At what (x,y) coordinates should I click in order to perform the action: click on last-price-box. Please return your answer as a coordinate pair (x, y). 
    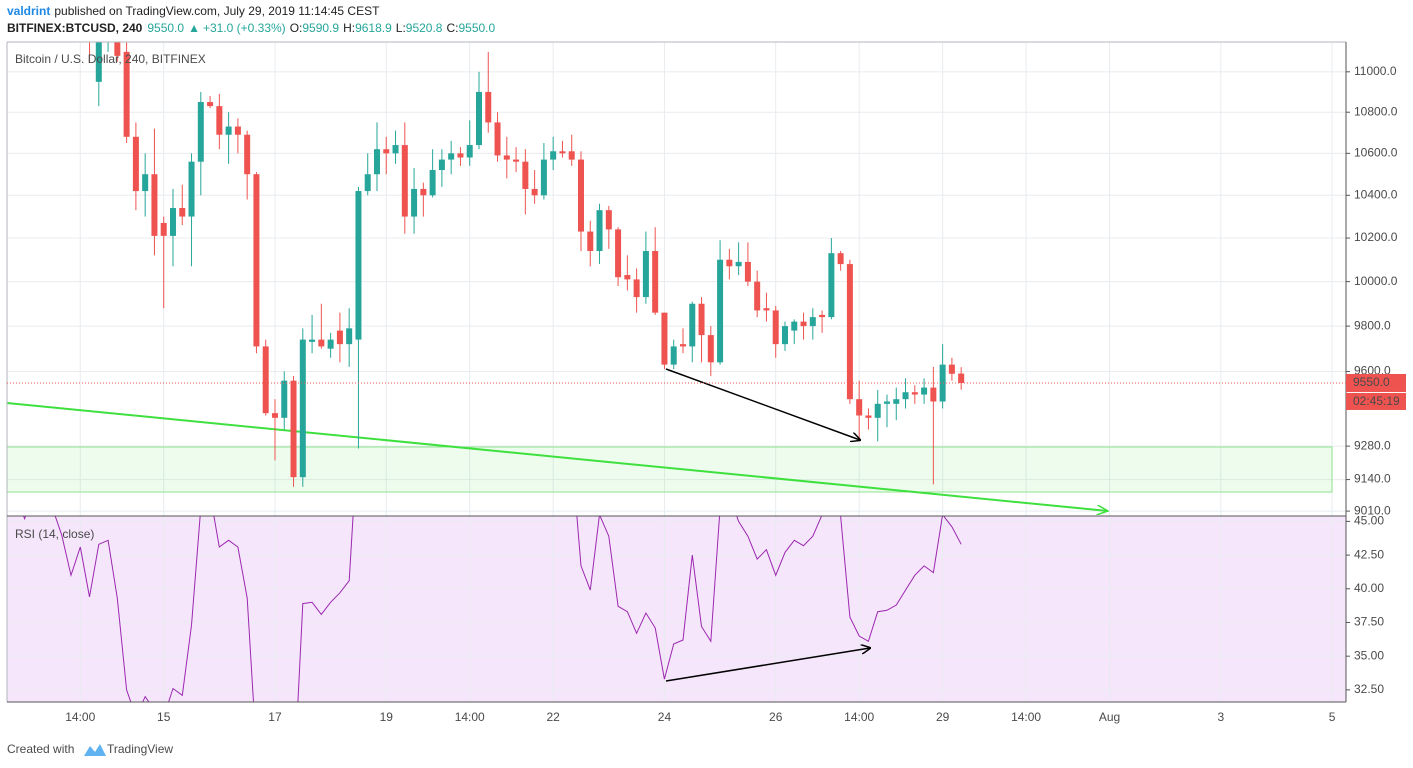
    Looking at the image, I should click on (1376, 382).